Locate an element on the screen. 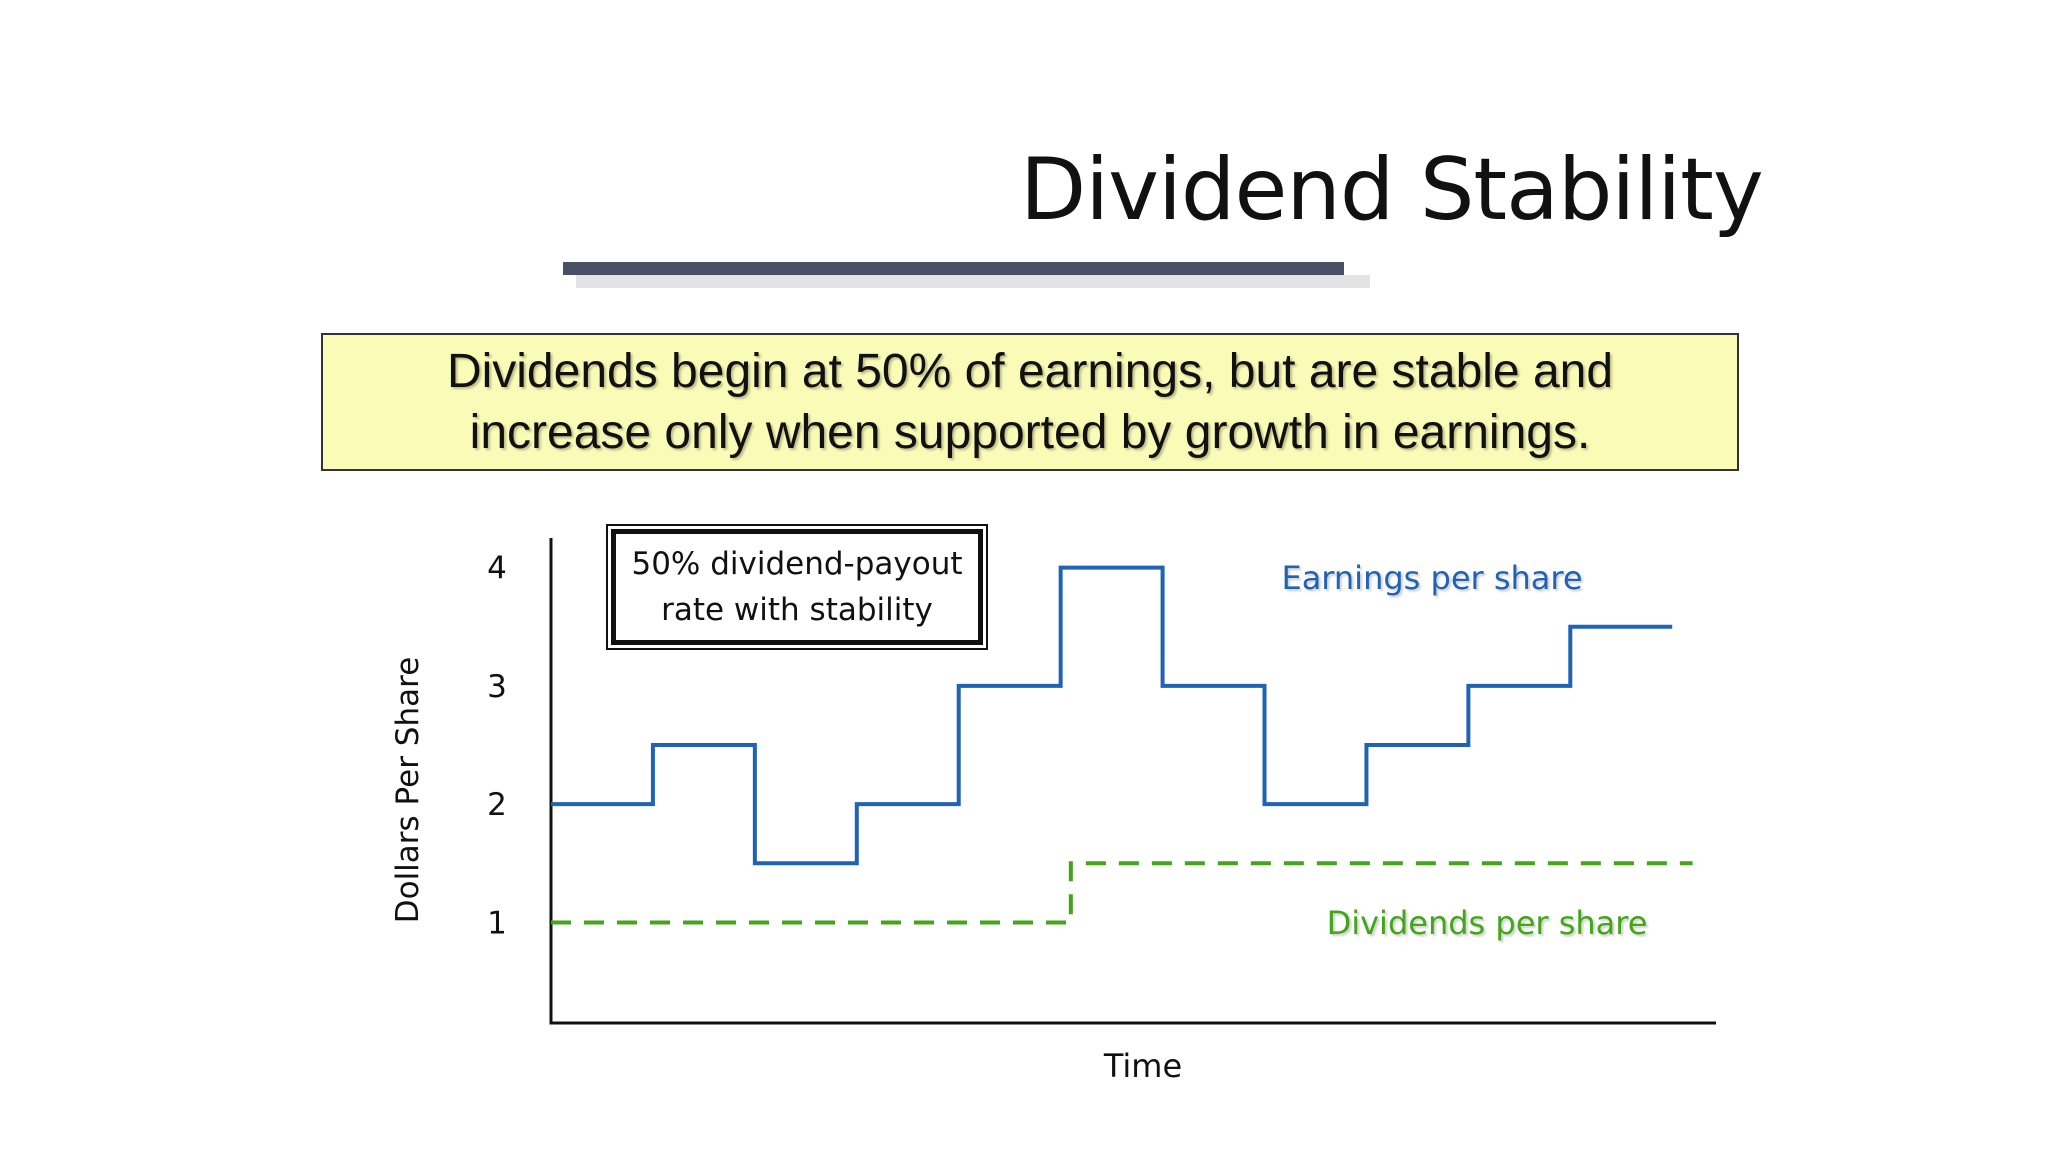 The width and height of the screenshot is (2048, 1152). y-tick-label: 1 is located at coordinates (497, 923).